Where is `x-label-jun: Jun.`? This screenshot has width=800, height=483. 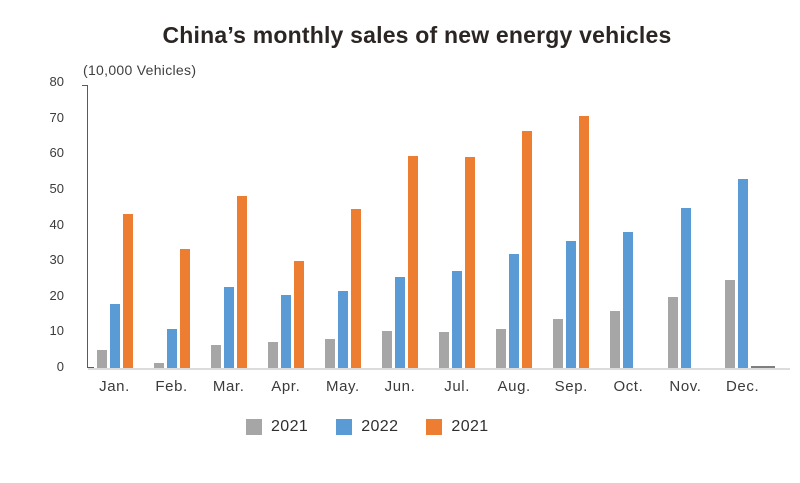 x-label-jun: Jun. is located at coordinates (400, 386).